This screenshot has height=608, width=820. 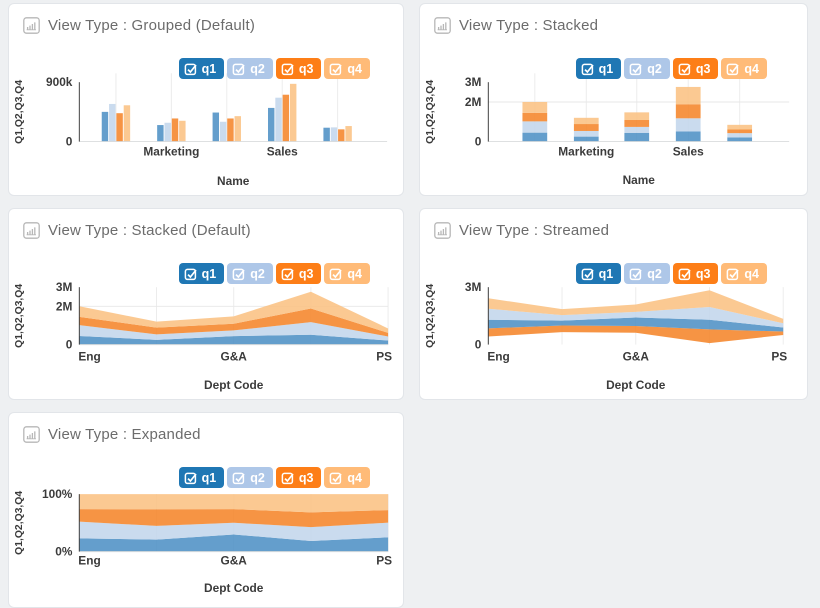 I want to click on stacked-area-chart: 3M 2M 0 Eng G&A PS Dept Code Q1,Q2,Q3,Q4, so click(x=203, y=336).